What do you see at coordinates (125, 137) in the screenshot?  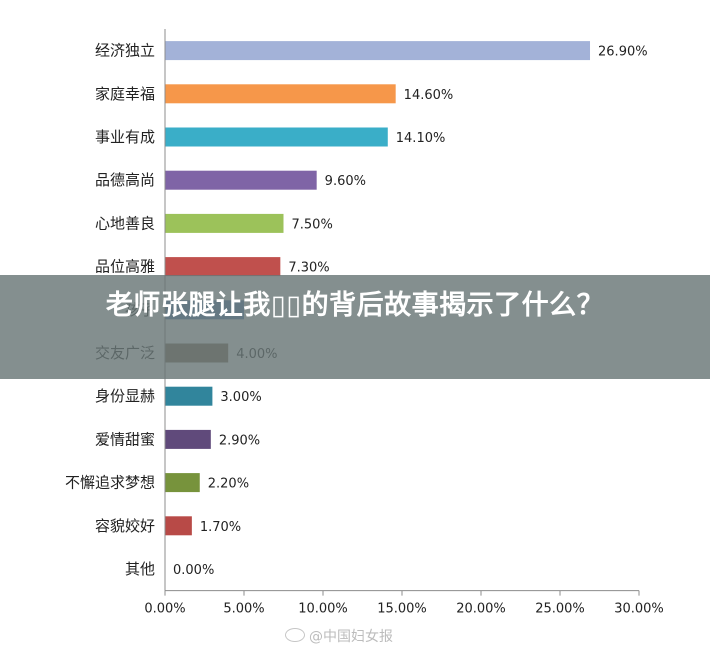 I see `category-label-2: 事业有成` at bounding box center [125, 137].